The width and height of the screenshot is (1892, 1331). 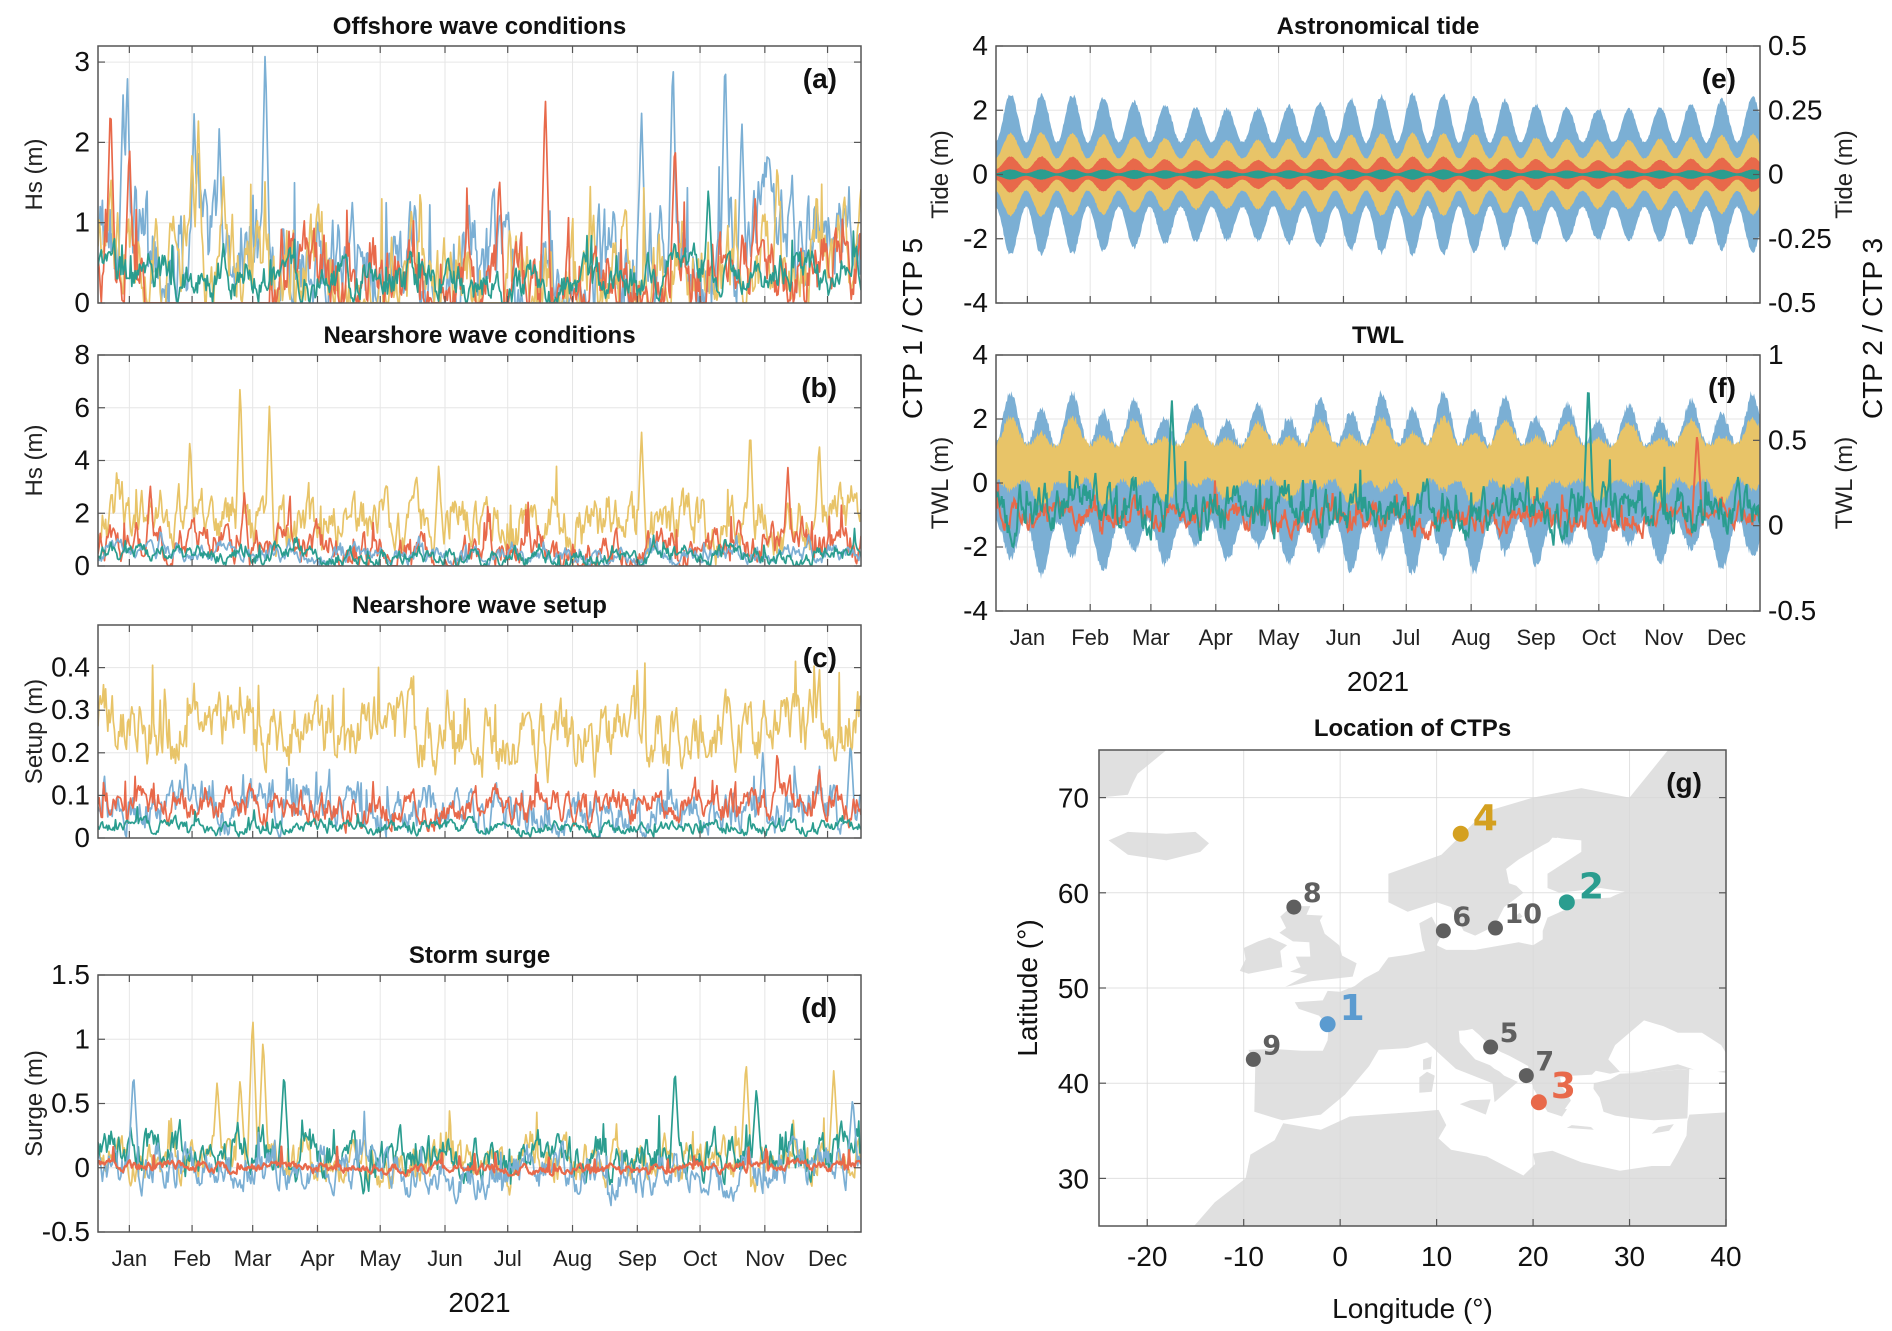 I want to click on x-tick-label: 30, so click(x=1629, y=1256).